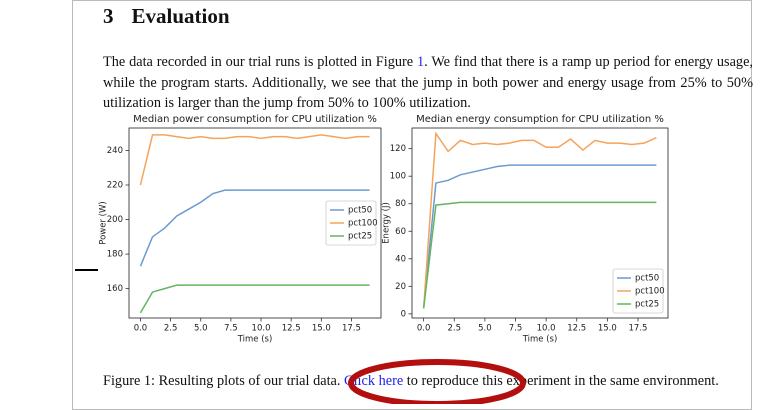 The image size is (773, 410). What do you see at coordinates (180, 16) in the screenshot?
I see `section-title: Evaluation` at bounding box center [180, 16].